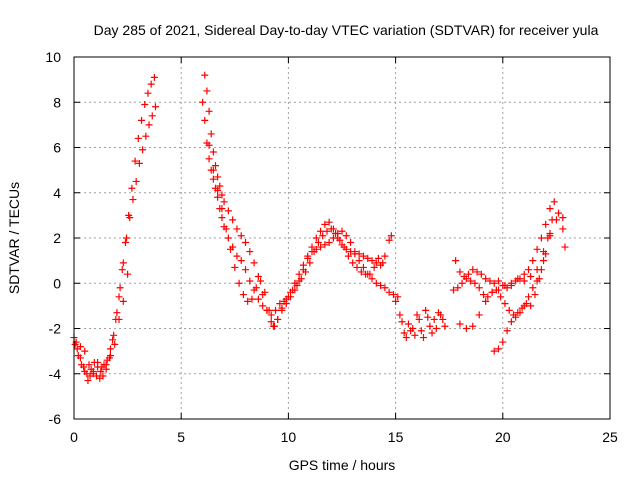 Image resolution: width=640 pixels, height=480 pixels. What do you see at coordinates (289, 437) in the screenshot?
I see `x-tick-label: 10` at bounding box center [289, 437].